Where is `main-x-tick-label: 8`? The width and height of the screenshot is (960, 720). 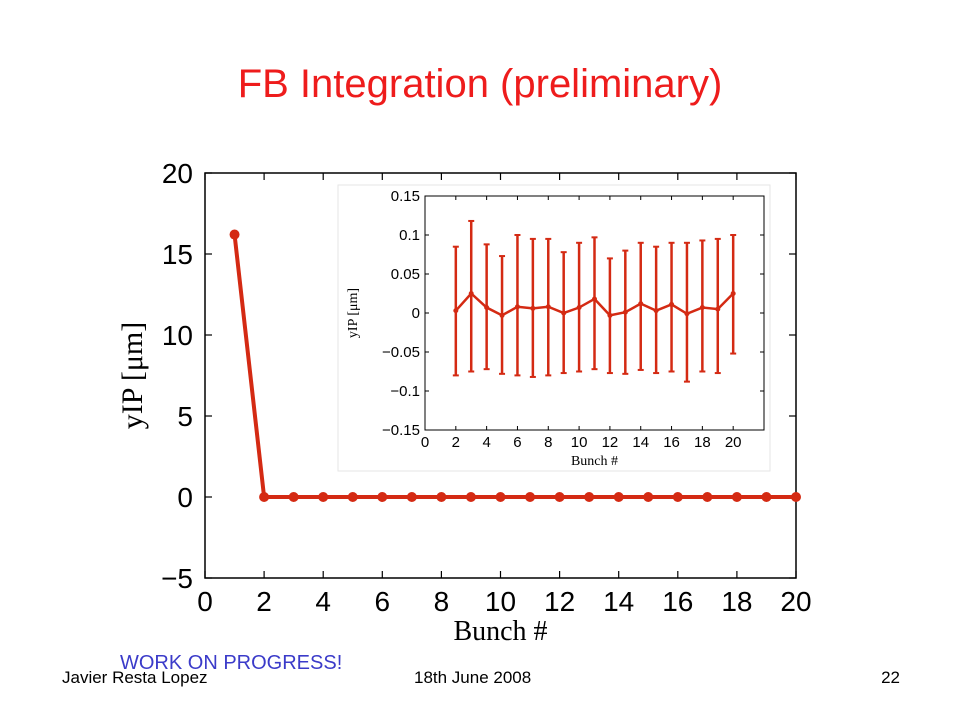 main-x-tick-label: 8 is located at coordinates (442, 601).